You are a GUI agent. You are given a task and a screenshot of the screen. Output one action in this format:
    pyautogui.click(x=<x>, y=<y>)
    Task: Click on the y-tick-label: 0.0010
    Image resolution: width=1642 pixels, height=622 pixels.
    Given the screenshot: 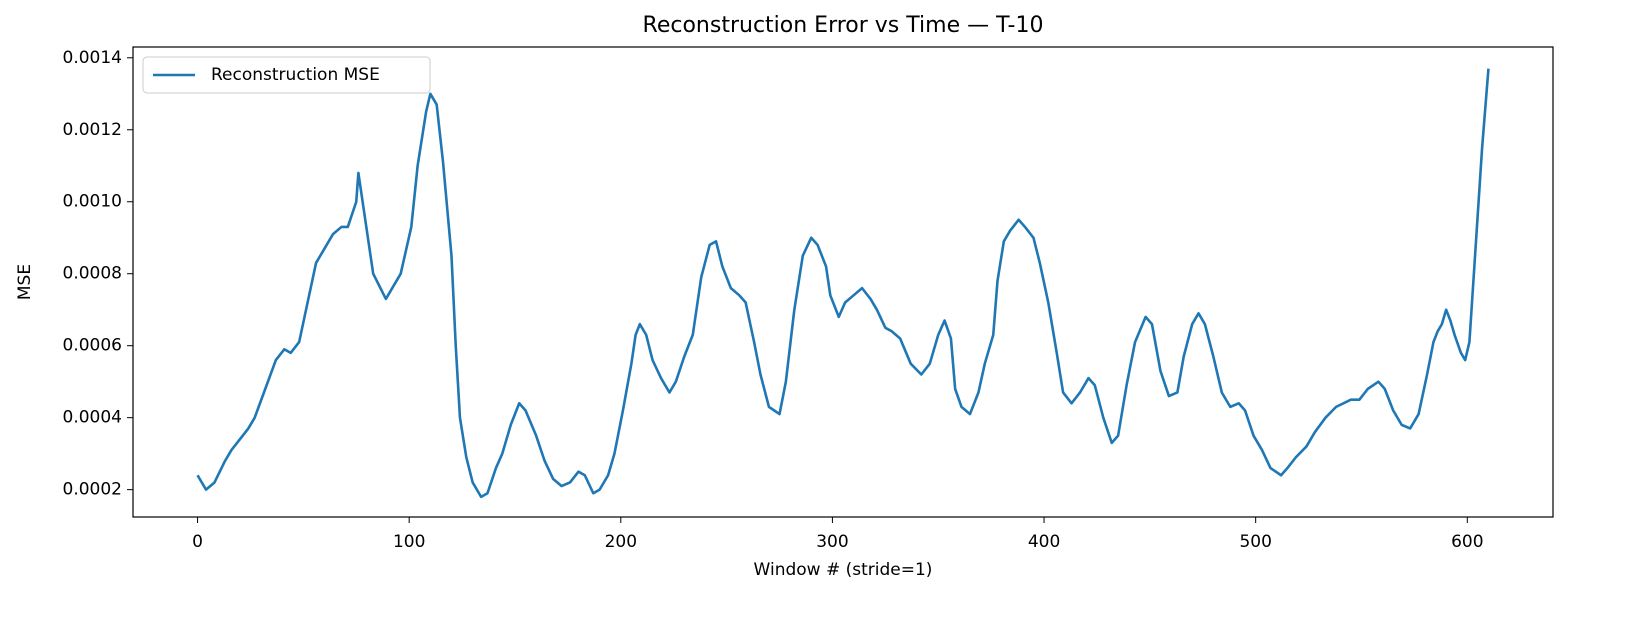 What is the action you would take?
    pyautogui.click(x=92, y=202)
    